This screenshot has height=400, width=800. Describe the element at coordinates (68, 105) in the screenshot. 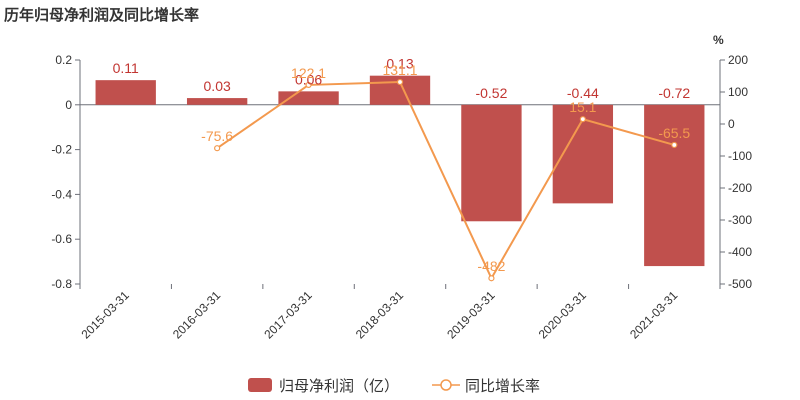

I see `left-tick-label: 0` at that location.